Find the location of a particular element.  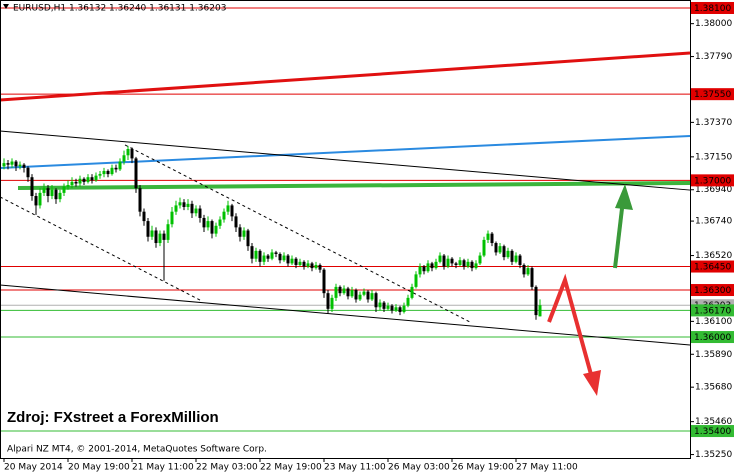

y-tick-label: 1.37150 is located at coordinates (713, 157).